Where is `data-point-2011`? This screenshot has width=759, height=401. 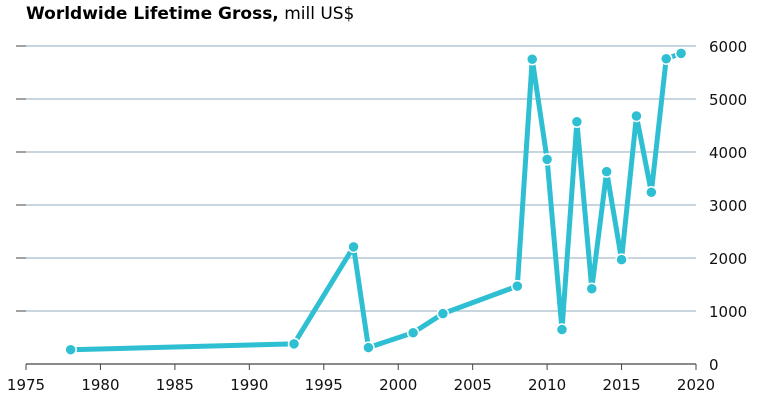 data-point-2011 is located at coordinates (562, 329).